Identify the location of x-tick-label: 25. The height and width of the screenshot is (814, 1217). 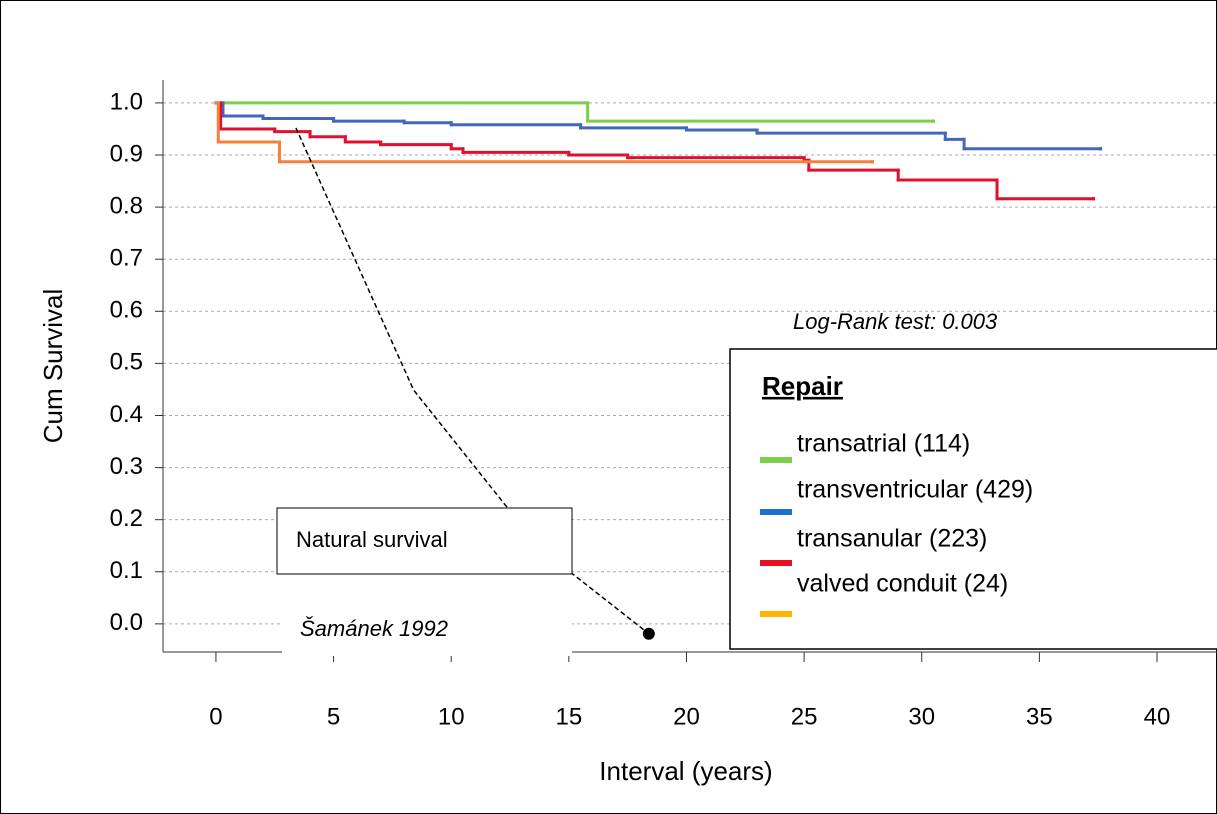
(804, 716).